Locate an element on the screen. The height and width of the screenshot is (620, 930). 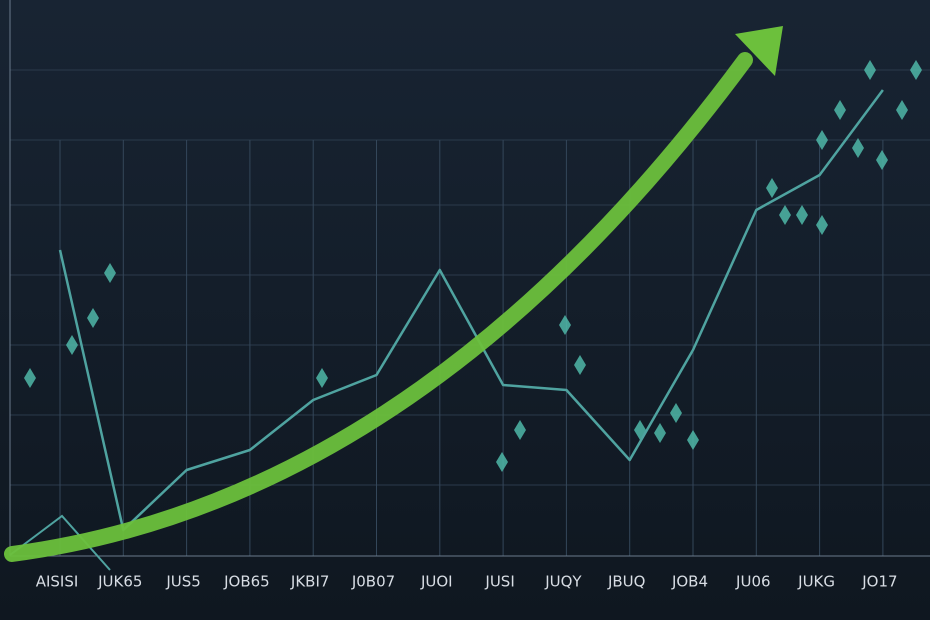
x-tick-label: J0B07 is located at coordinates (373, 582).